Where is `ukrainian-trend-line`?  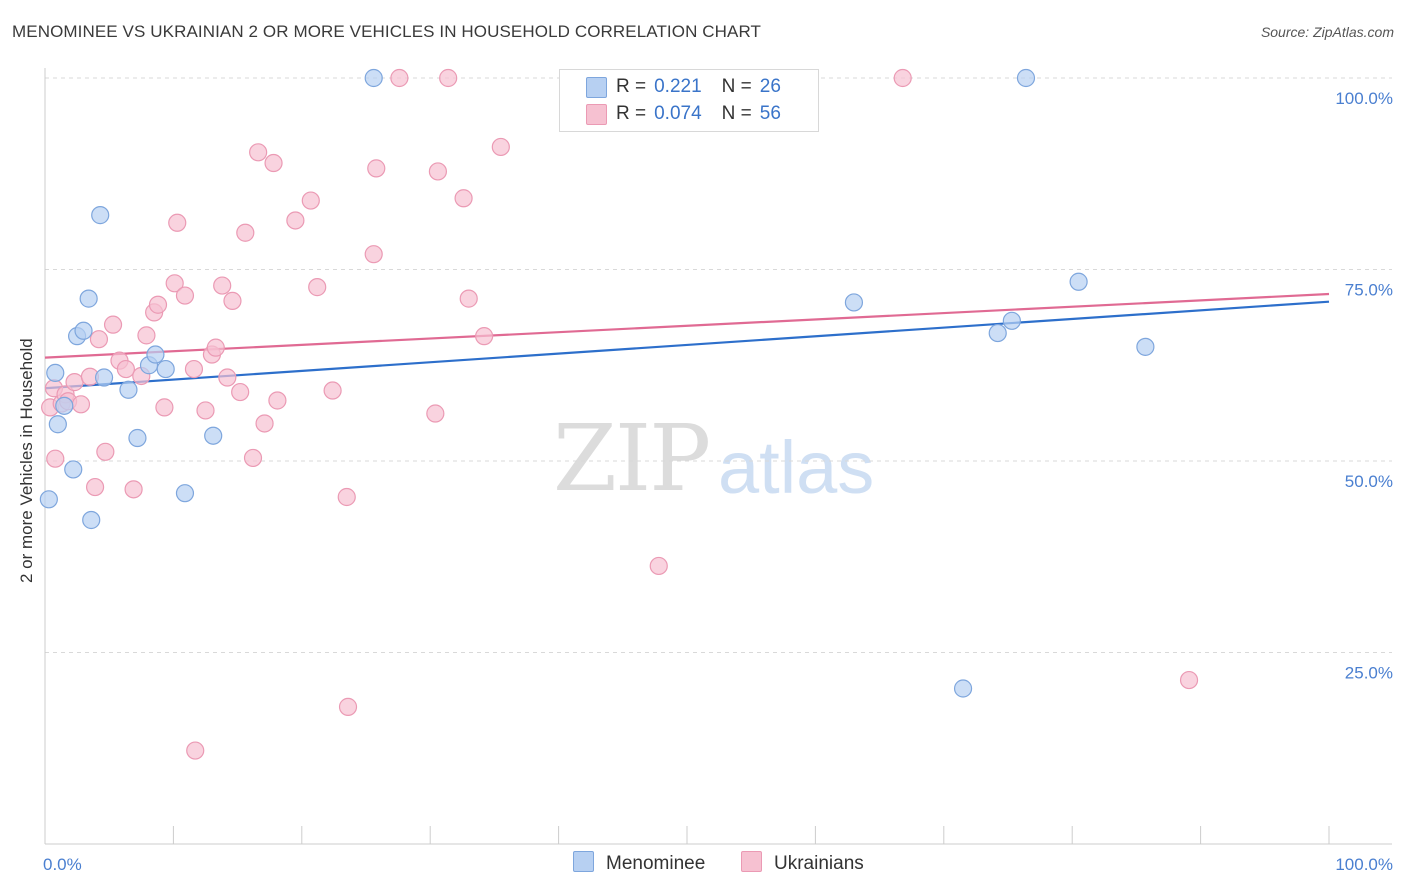
ukrainian-trend-line is located at coordinates (687, 325).